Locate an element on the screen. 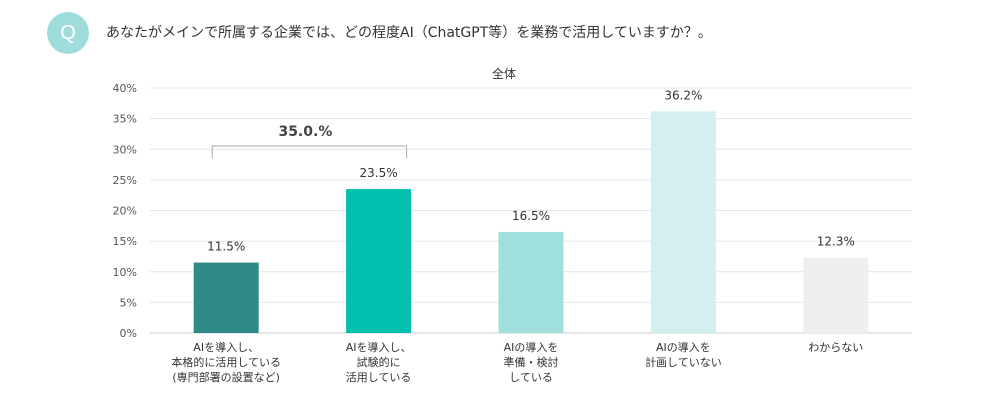 The image size is (1000, 404). bracket-label: 35.0.% is located at coordinates (305, 132).